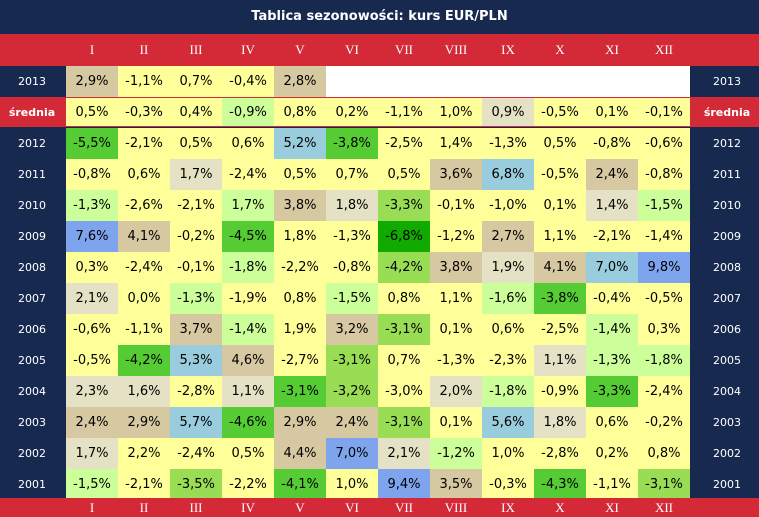 The height and width of the screenshot is (517, 759). I want to click on header-bottom-month-x: X, so click(560, 507).